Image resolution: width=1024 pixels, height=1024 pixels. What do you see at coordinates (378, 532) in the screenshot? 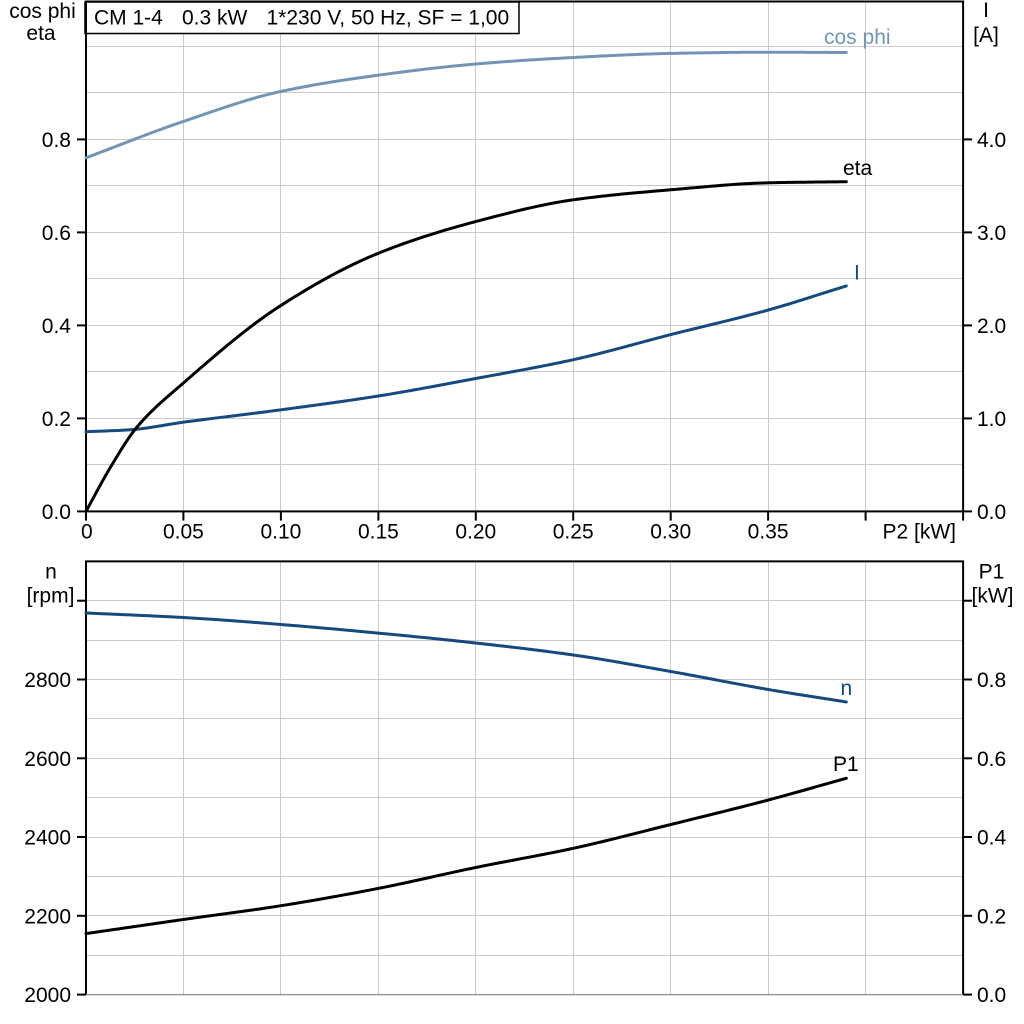
I see `svg-text: 0.15` at bounding box center [378, 532].